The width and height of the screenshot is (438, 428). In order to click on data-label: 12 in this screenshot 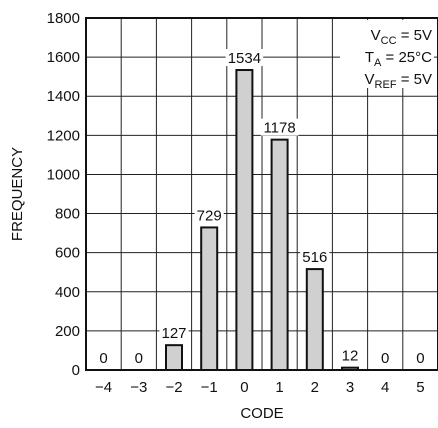, I will do `click(350, 356)`.